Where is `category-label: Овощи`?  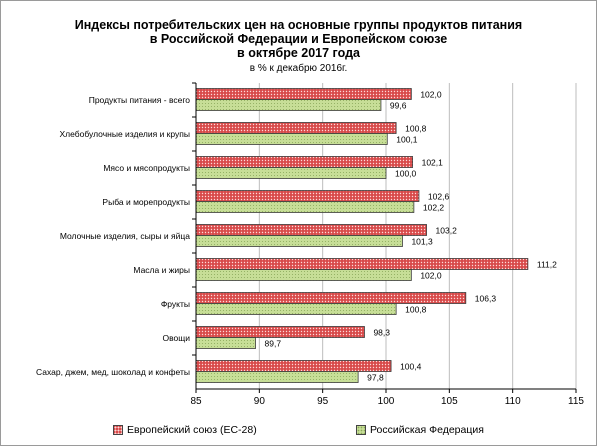
category-label: Овощи is located at coordinates (176, 338).